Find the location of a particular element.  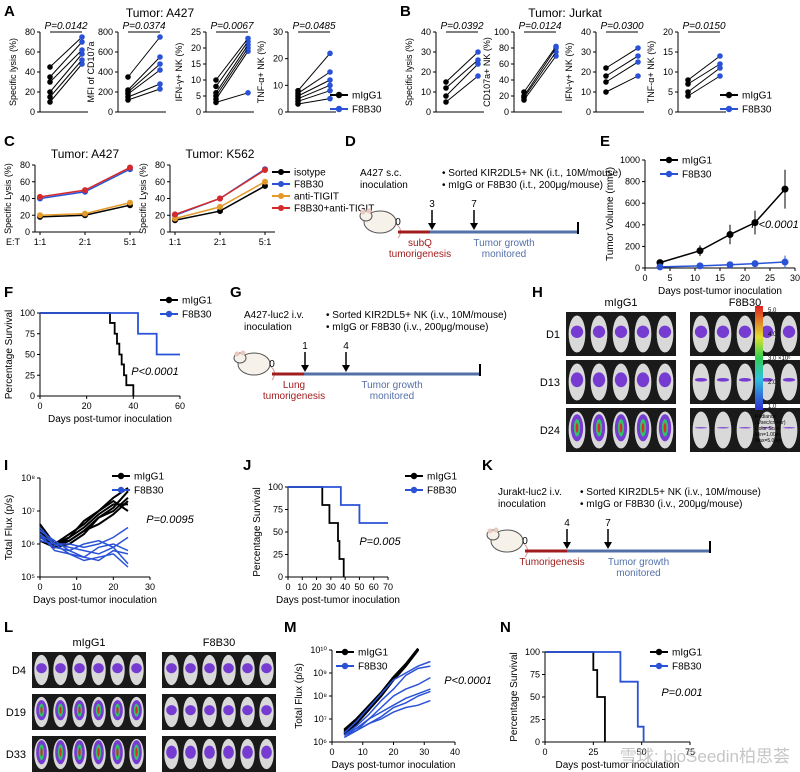

M-x-tick-label: 0 is located at coordinates (331, 752).